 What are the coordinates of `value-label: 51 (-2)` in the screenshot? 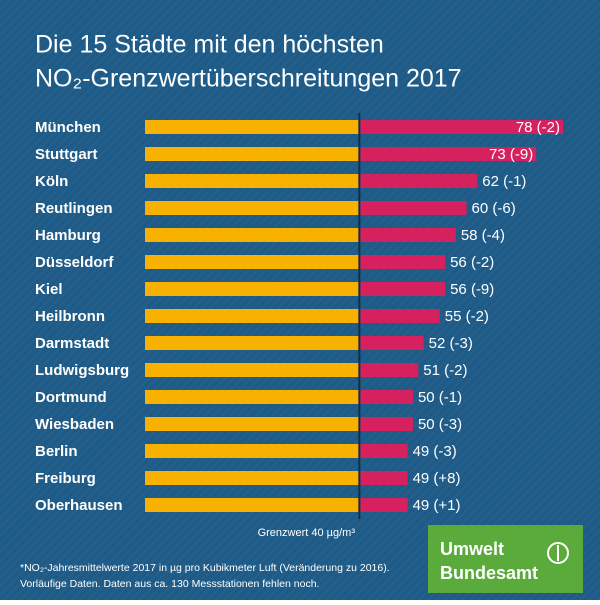 It's located at (445, 370).